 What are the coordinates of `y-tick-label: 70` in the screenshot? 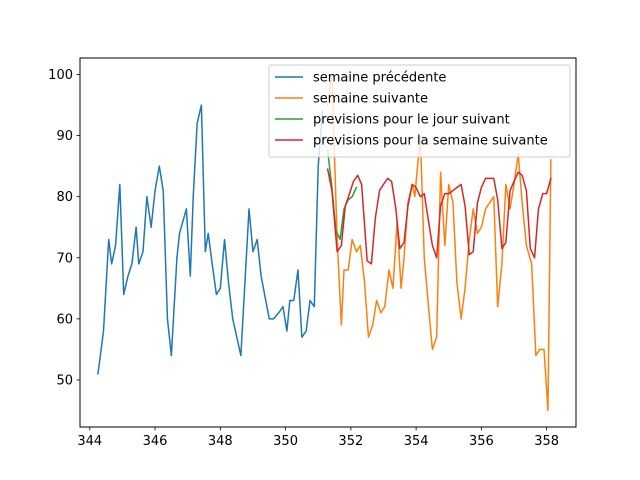 It's located at (64, 258).